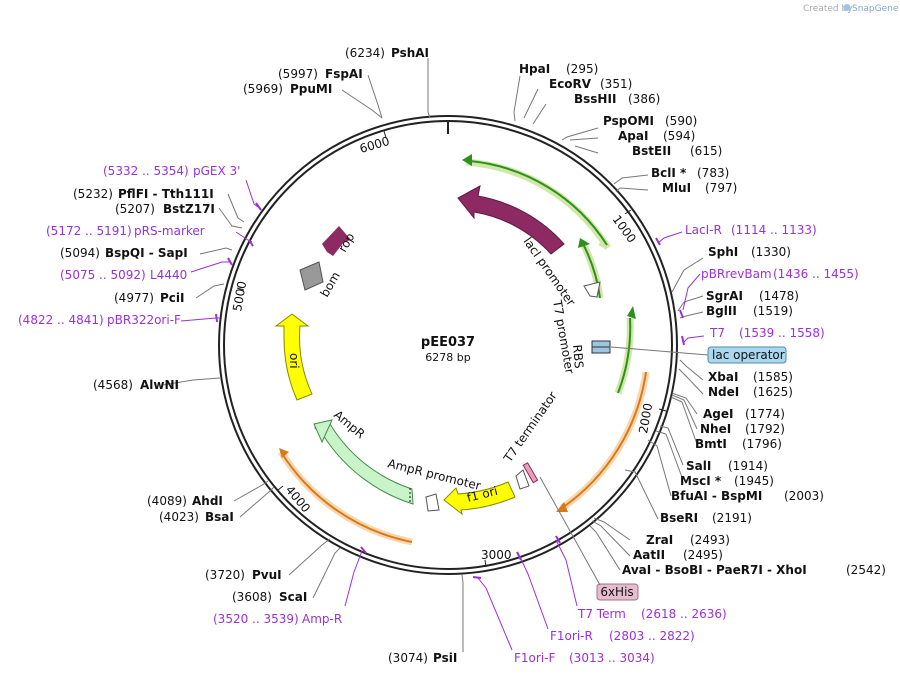 Image resolution: width=900 pixels, height=676 pixels. I want to click on feature-AmpR, so click(364, 464).